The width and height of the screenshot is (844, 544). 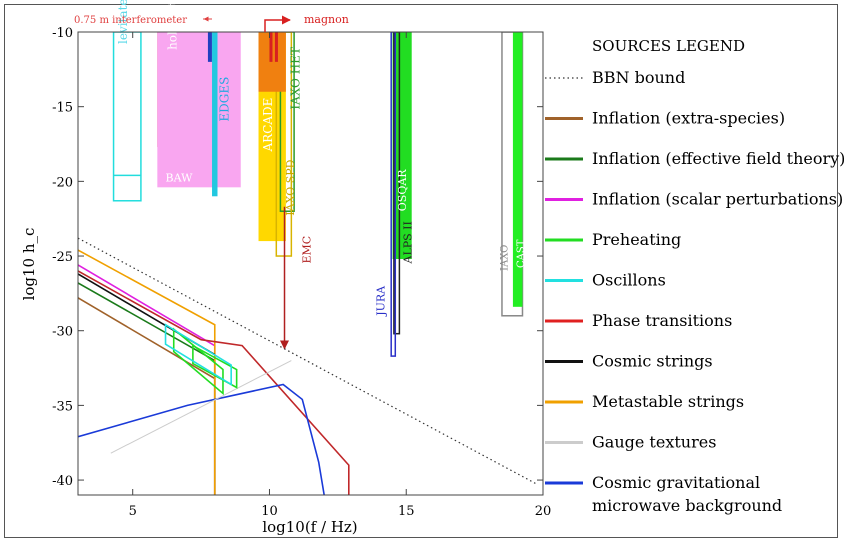 What do you see at coordinates (629, 280) in the screenshot?
I see `legend-label: Oscillons` at bounding box center [629, 280].